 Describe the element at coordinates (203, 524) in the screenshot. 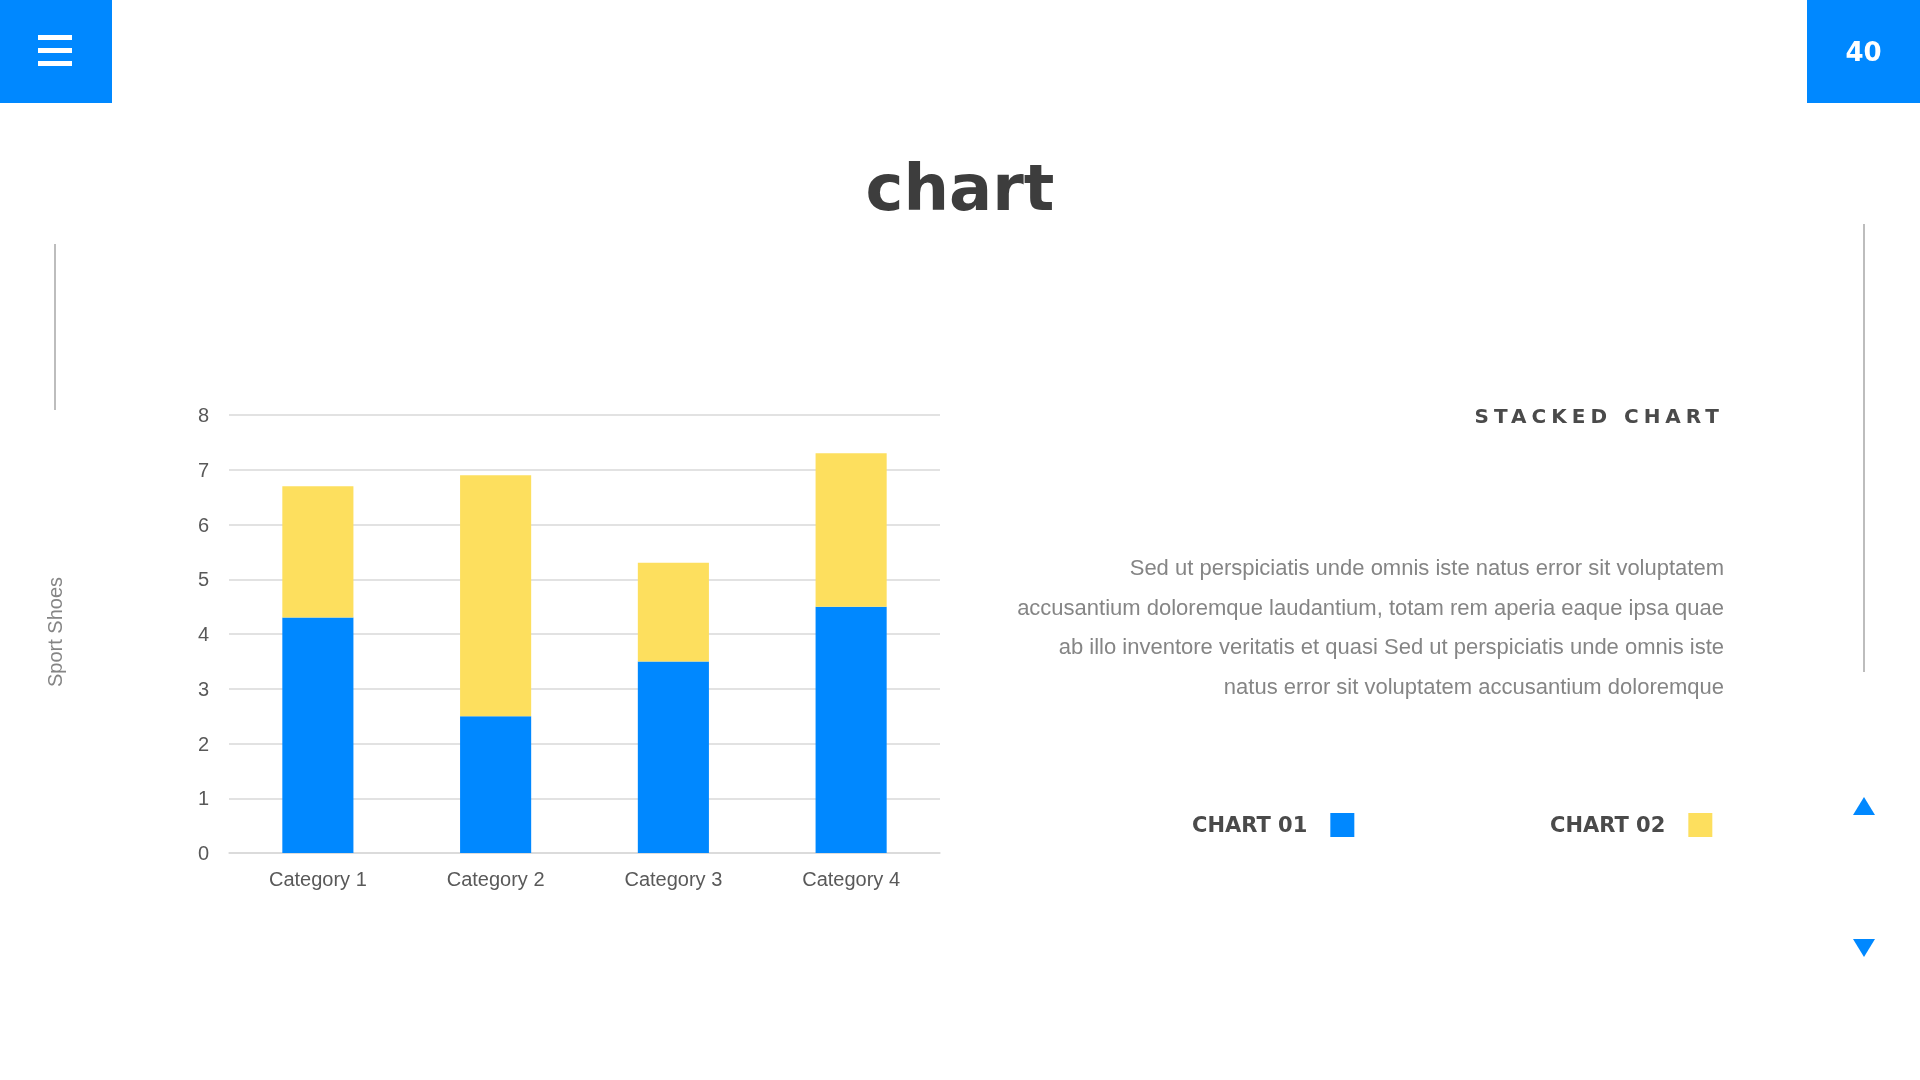

I see `y-tick-label: 6` at that location.